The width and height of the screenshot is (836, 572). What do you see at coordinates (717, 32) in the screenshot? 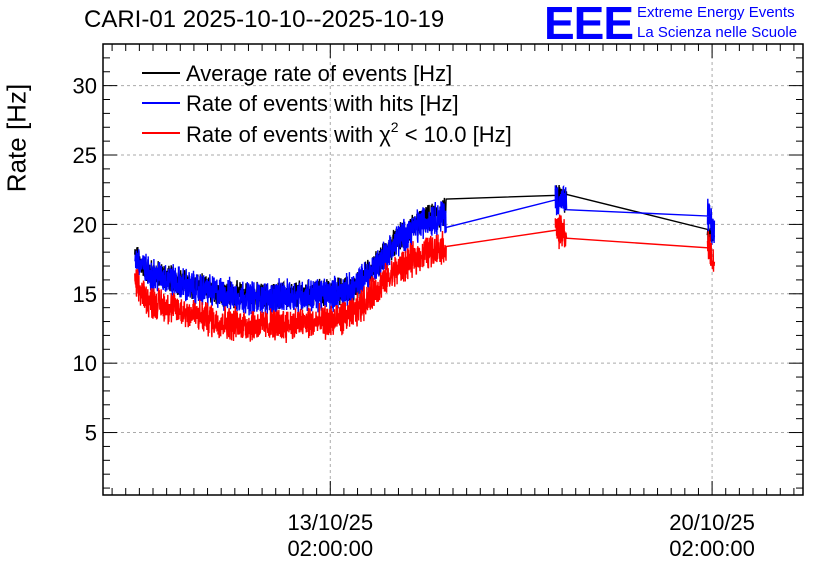
I see `eee-logo-line2: La Scienza nelle Scuole` at bounding box center [717, 32].